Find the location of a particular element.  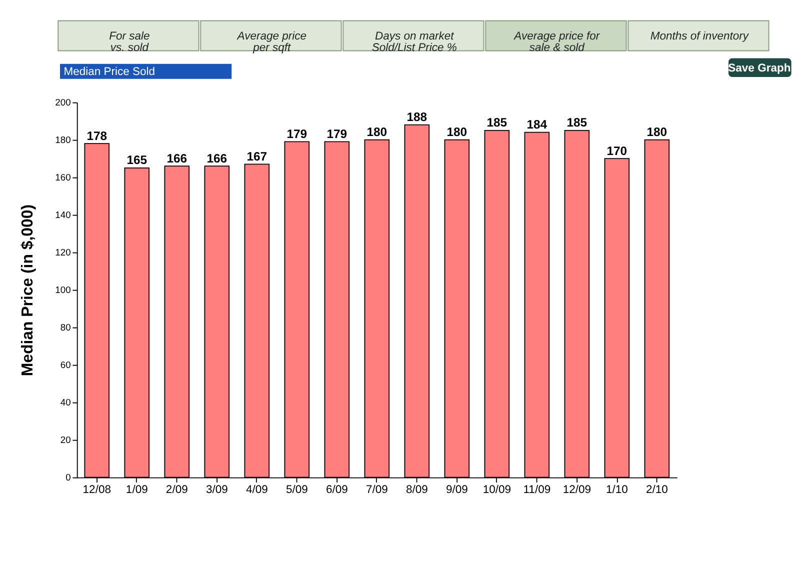

x-tick-label: 9/09 is located at coordinates (457, 490).